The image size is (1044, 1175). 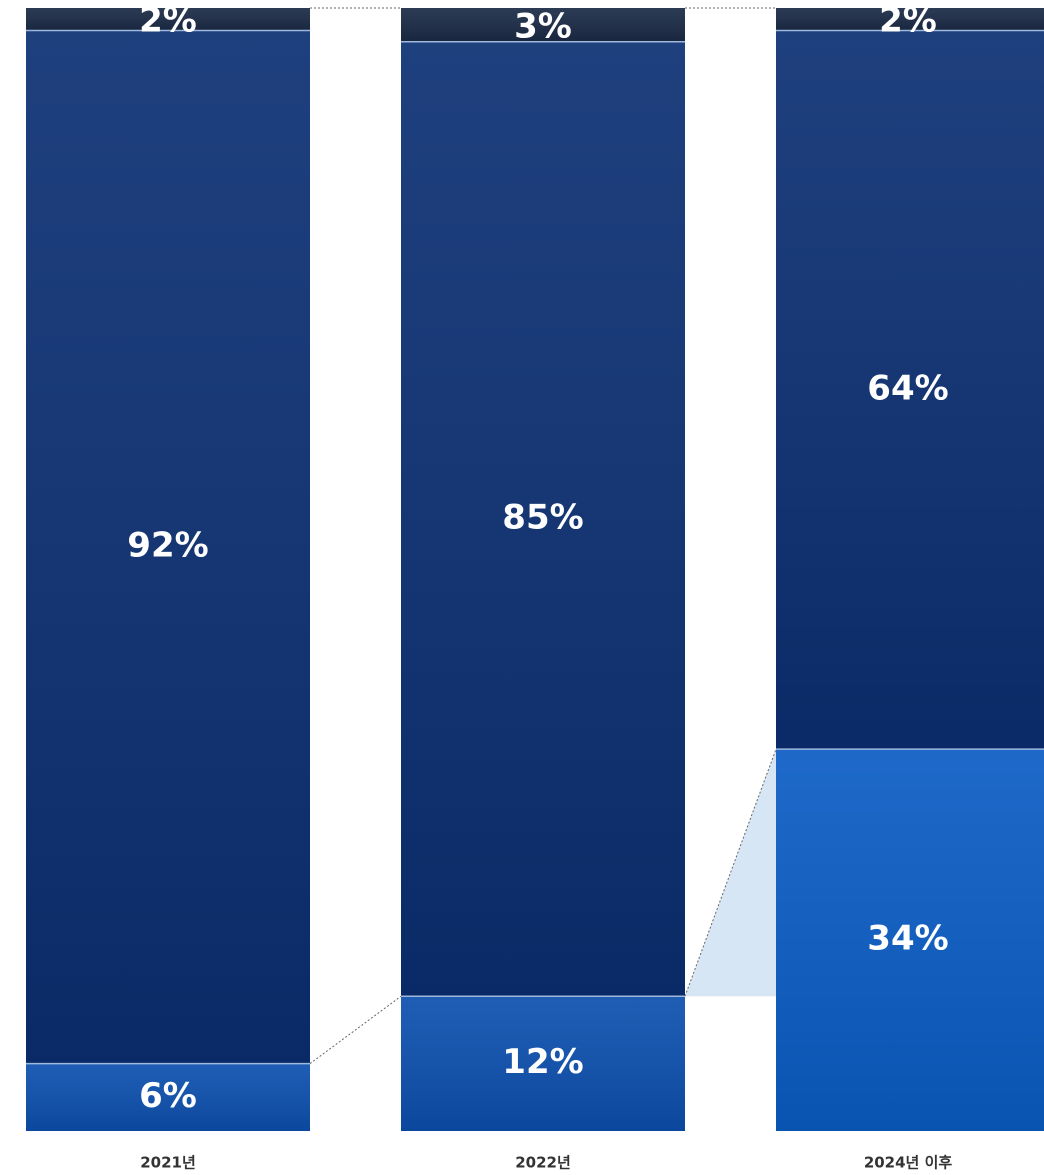 I want to click on value-label: 6%, so click(x=168, y=1096).